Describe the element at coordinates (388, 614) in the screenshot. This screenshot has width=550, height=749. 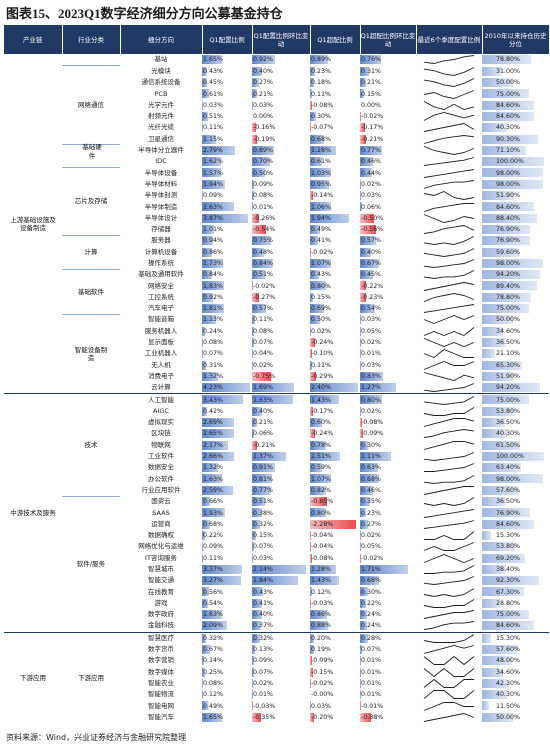
I see `overweight-change: 0.24%` at that location.